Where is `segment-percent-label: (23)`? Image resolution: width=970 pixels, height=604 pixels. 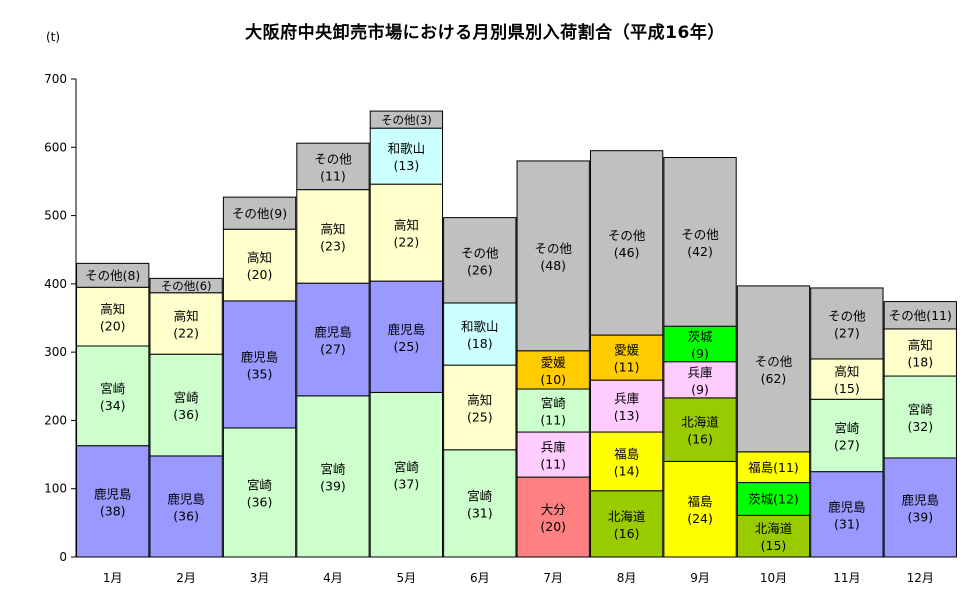 segment-percent-label: (23) is located at coordinates (333, 245).